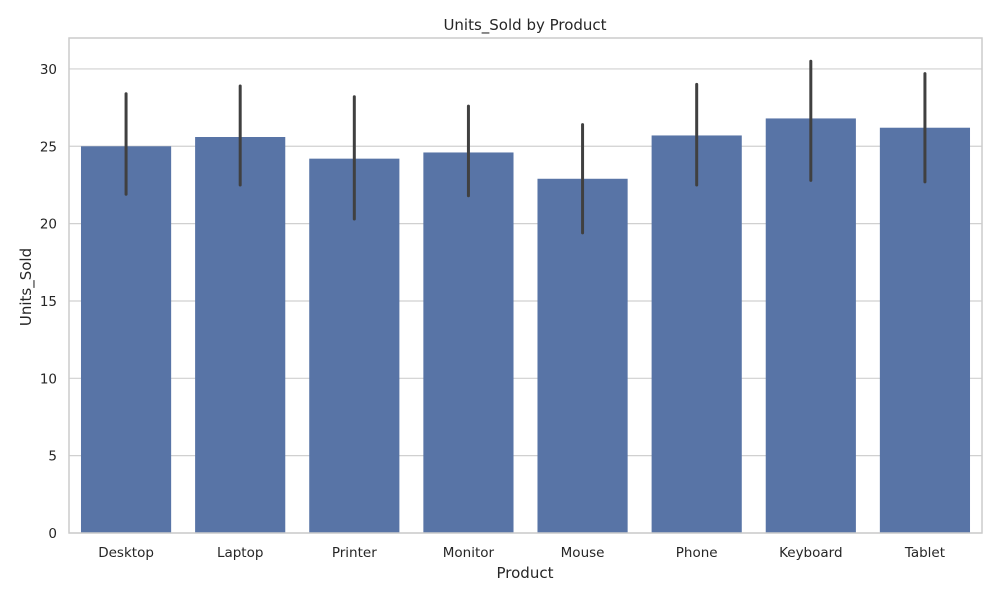 This screenshot has width=1000, height=600. What do you see at coordinates (469, 553) in the screenshot?
I see `x-tick-label: Monitor` at bounding box center [469, 553].